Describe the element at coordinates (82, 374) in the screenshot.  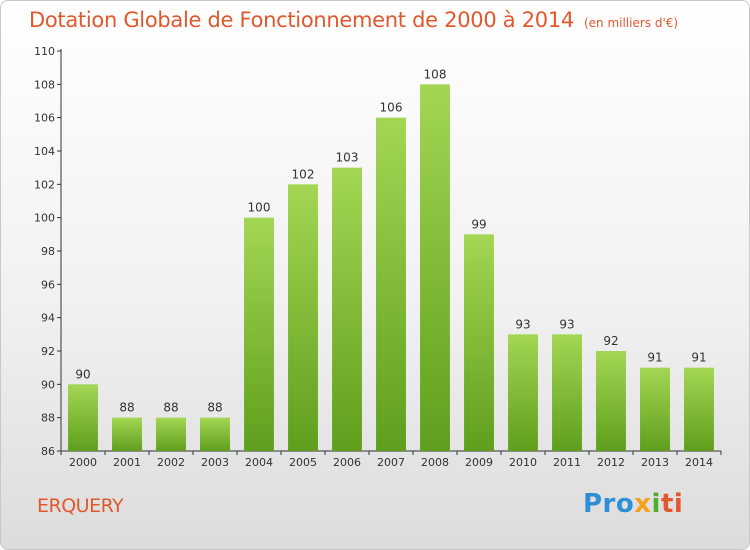
I see `data-label: 90` at that location.